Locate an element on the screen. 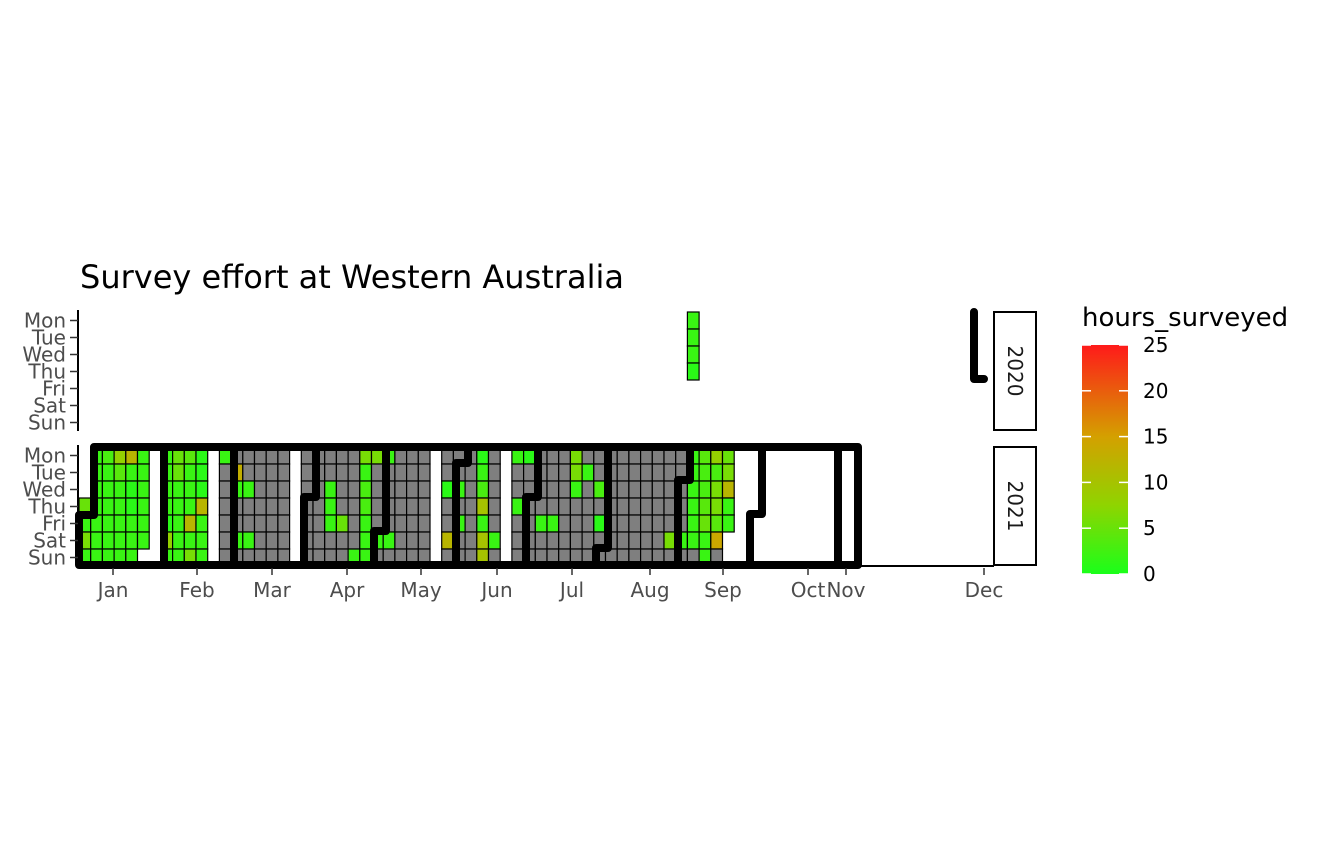 Image resolution: width=1344 pixels, height=865 pixels. y-tick-label: Sun is located at coordinates (47, 558).